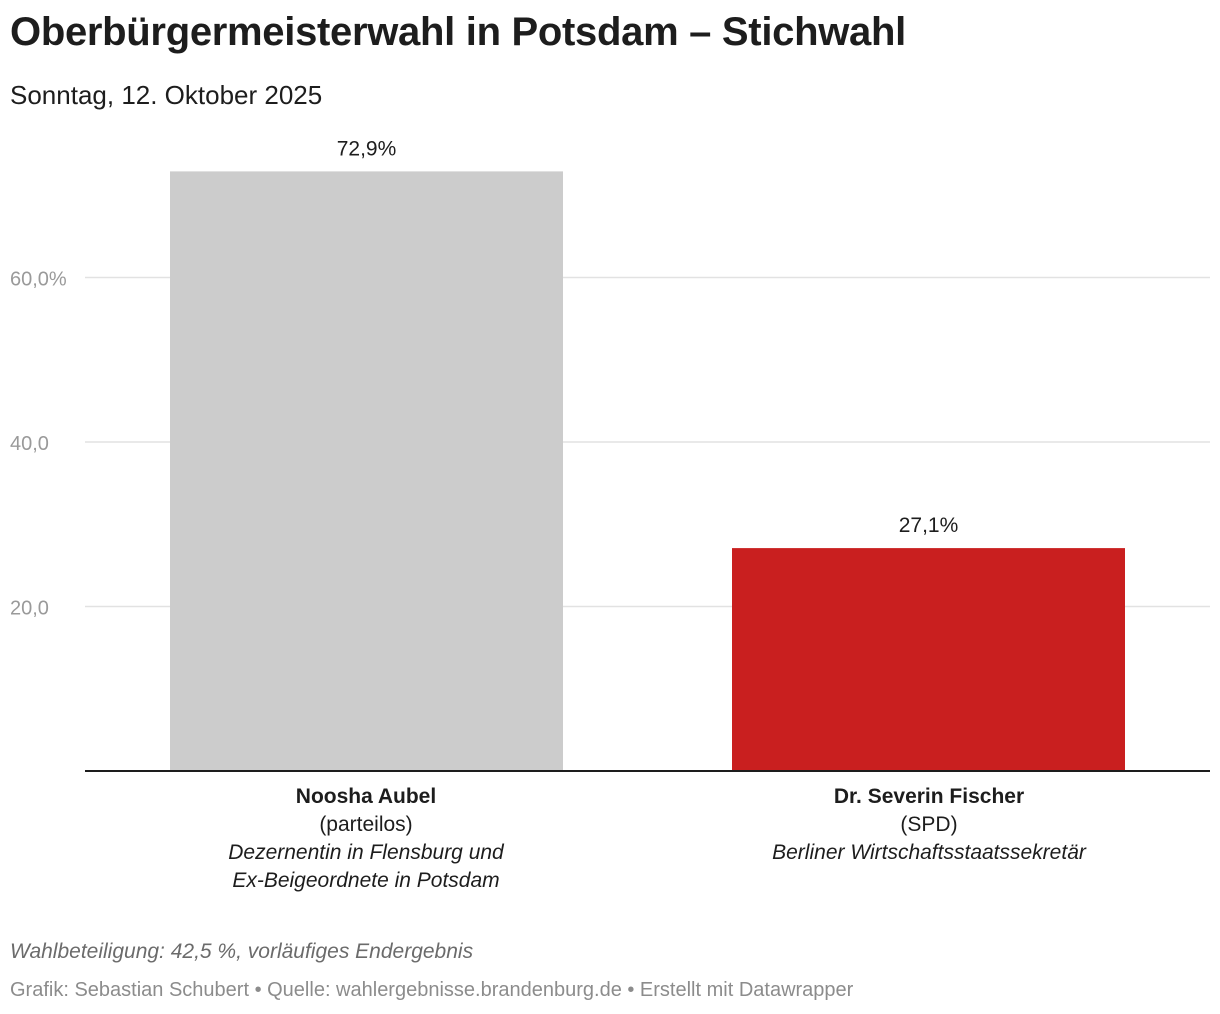 This screenshot has height=1014, width=1220. What do you see at coordinates (366, 880) in the screenshot?
I see `candidate-description: Ex-Beigeordnete in Potsdam` at bounding box center [366, 880].